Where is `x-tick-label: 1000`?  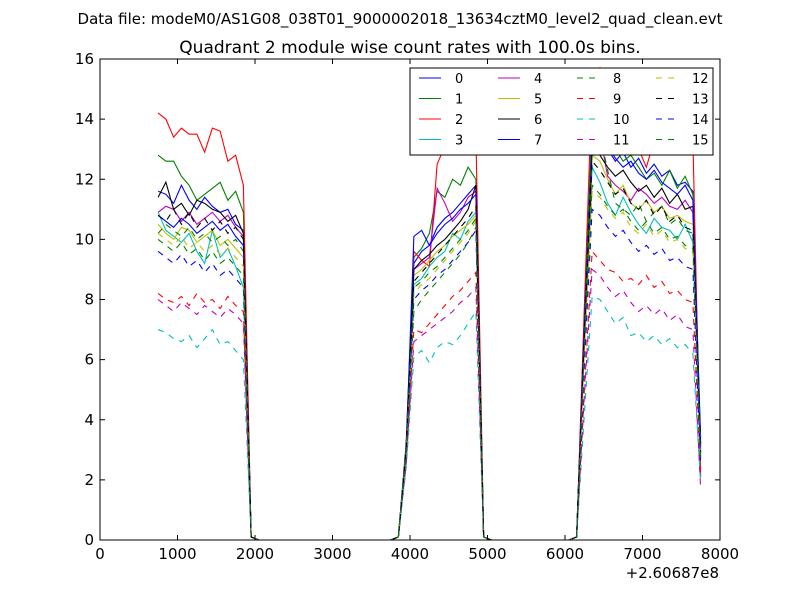
x-tick-label: 1000 is located at coordinates (177, 554).